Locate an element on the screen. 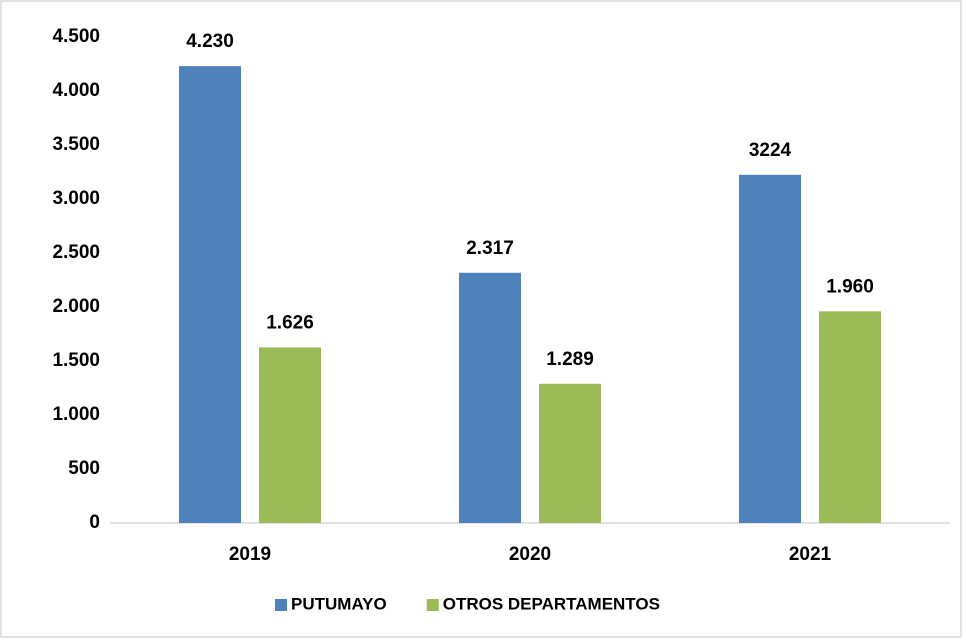 This screenshot has width=966, height=640. y-tick-label: 1.500 is located at coordinates (76, 360).